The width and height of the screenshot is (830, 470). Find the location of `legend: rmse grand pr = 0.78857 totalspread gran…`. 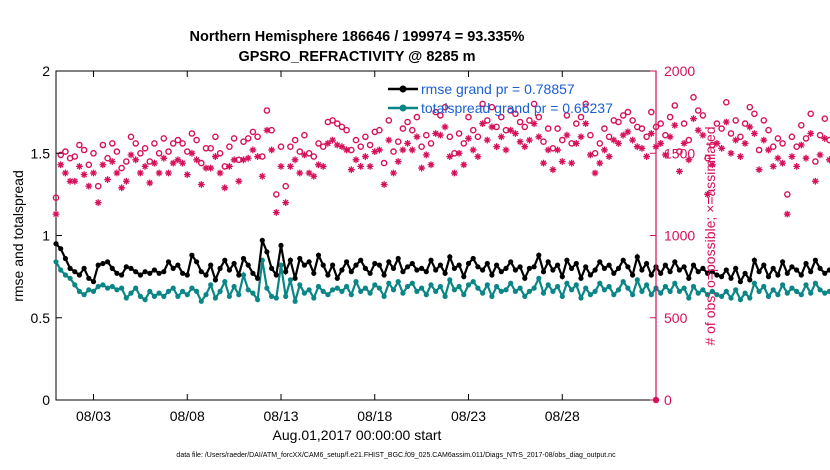

legend: rmse grand pr = 0.78857 totalspread gran… is located at coordinates (500, 98).